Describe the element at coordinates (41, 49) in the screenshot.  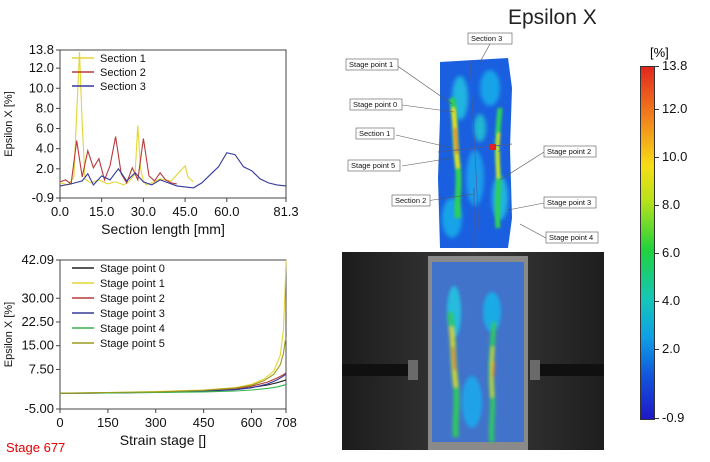
I see `y-tick-label: 13.8` at that location.